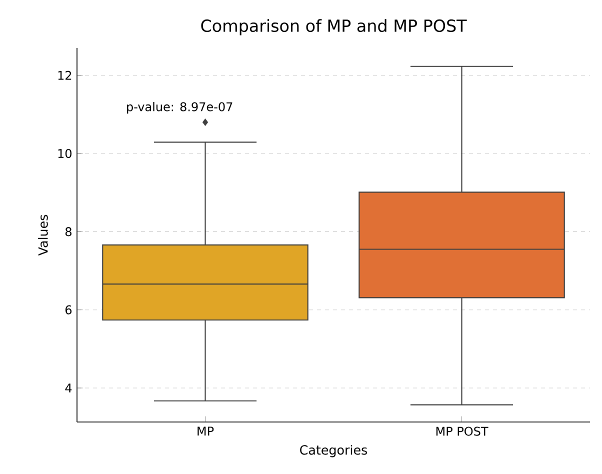 The width and height of the screenshot is (602, 474). What do you see at coordinates (68, 231) in the screenshot?
I see `y-tick-label: 8` at bounding box center [68, 231].